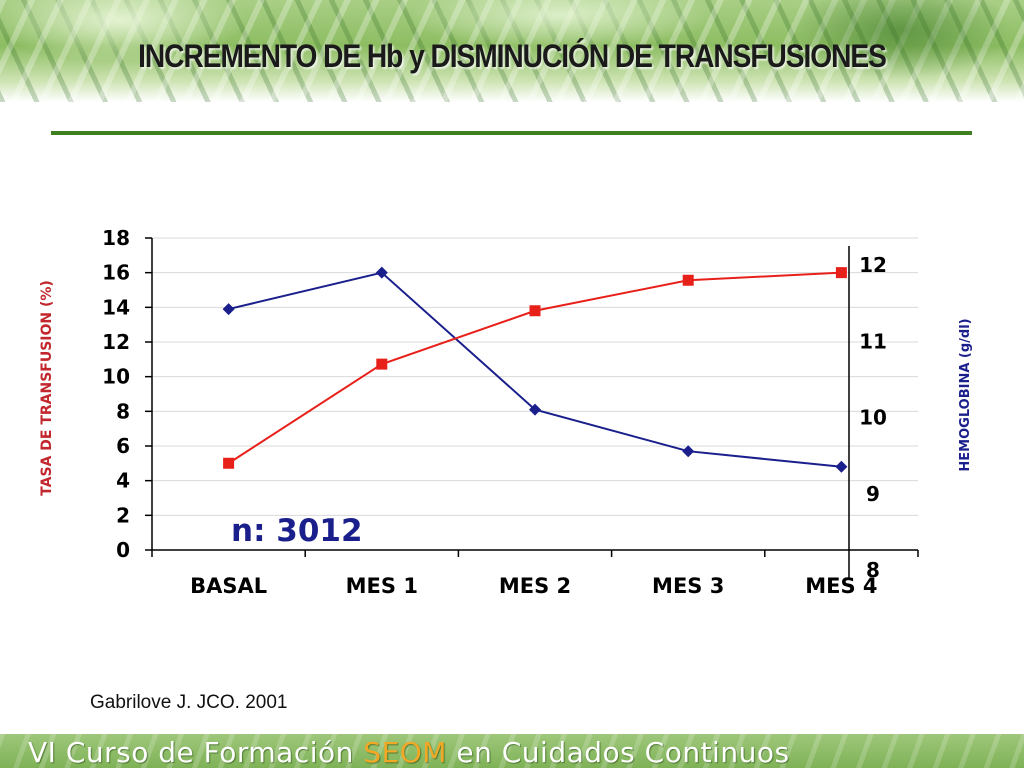 Image resolution: width=1024 pixels, height=769 pixels. What do you see at coordinates (873, 494) in the screenshot?
I see `secondary-y-tick-label: 9` at bounding box center [873, 494].